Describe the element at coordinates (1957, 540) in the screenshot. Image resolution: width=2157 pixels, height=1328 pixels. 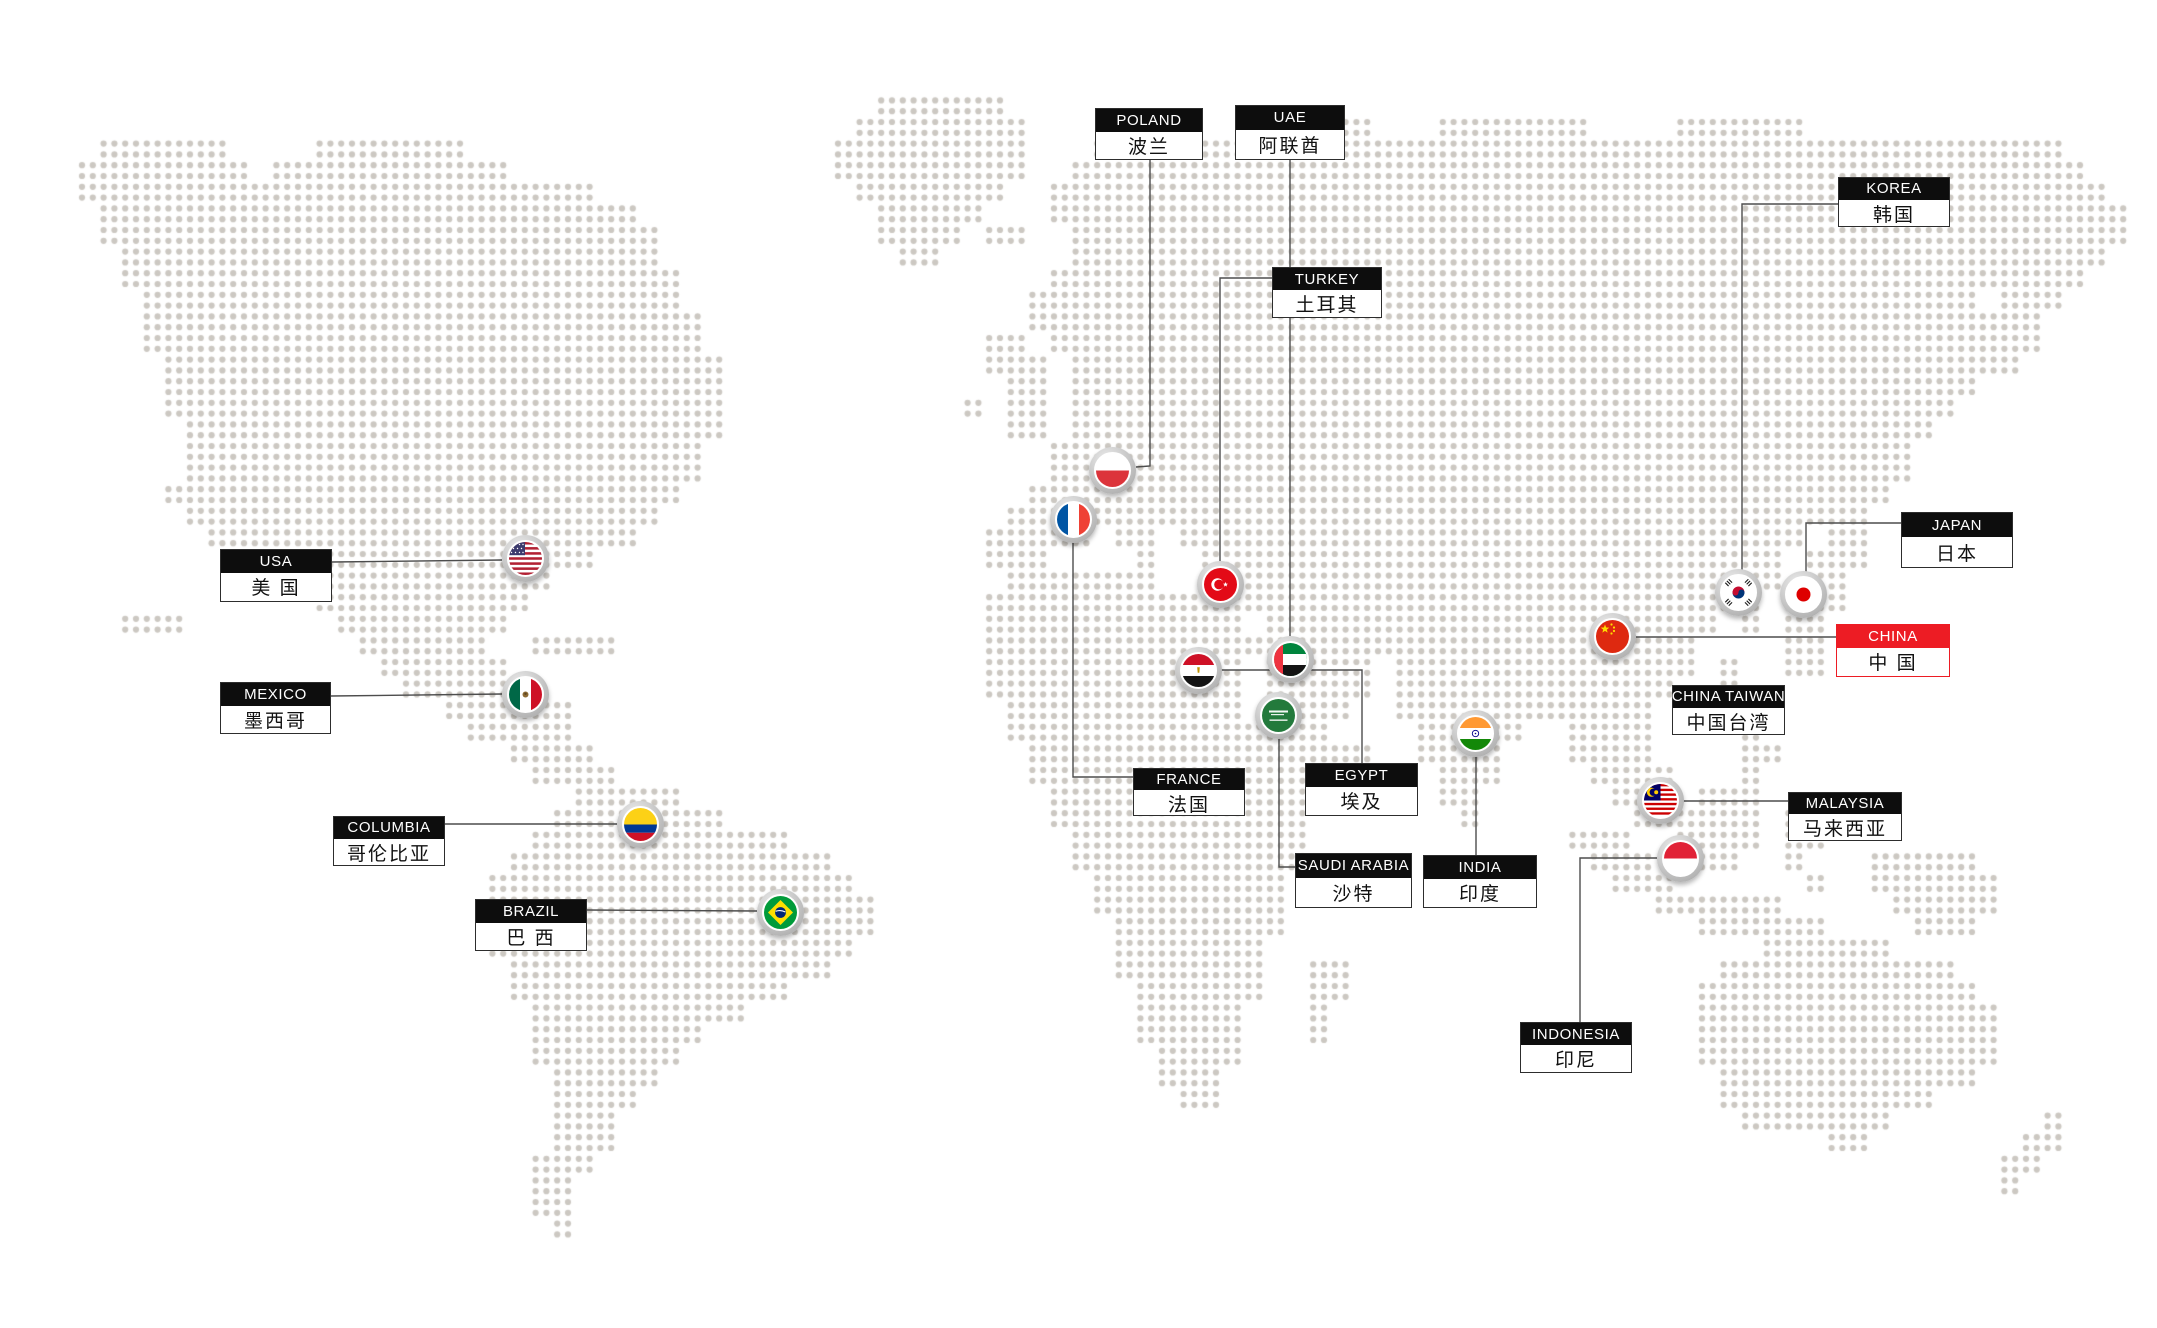
I see `country-label-japan: JAPAN 日本` at that location.